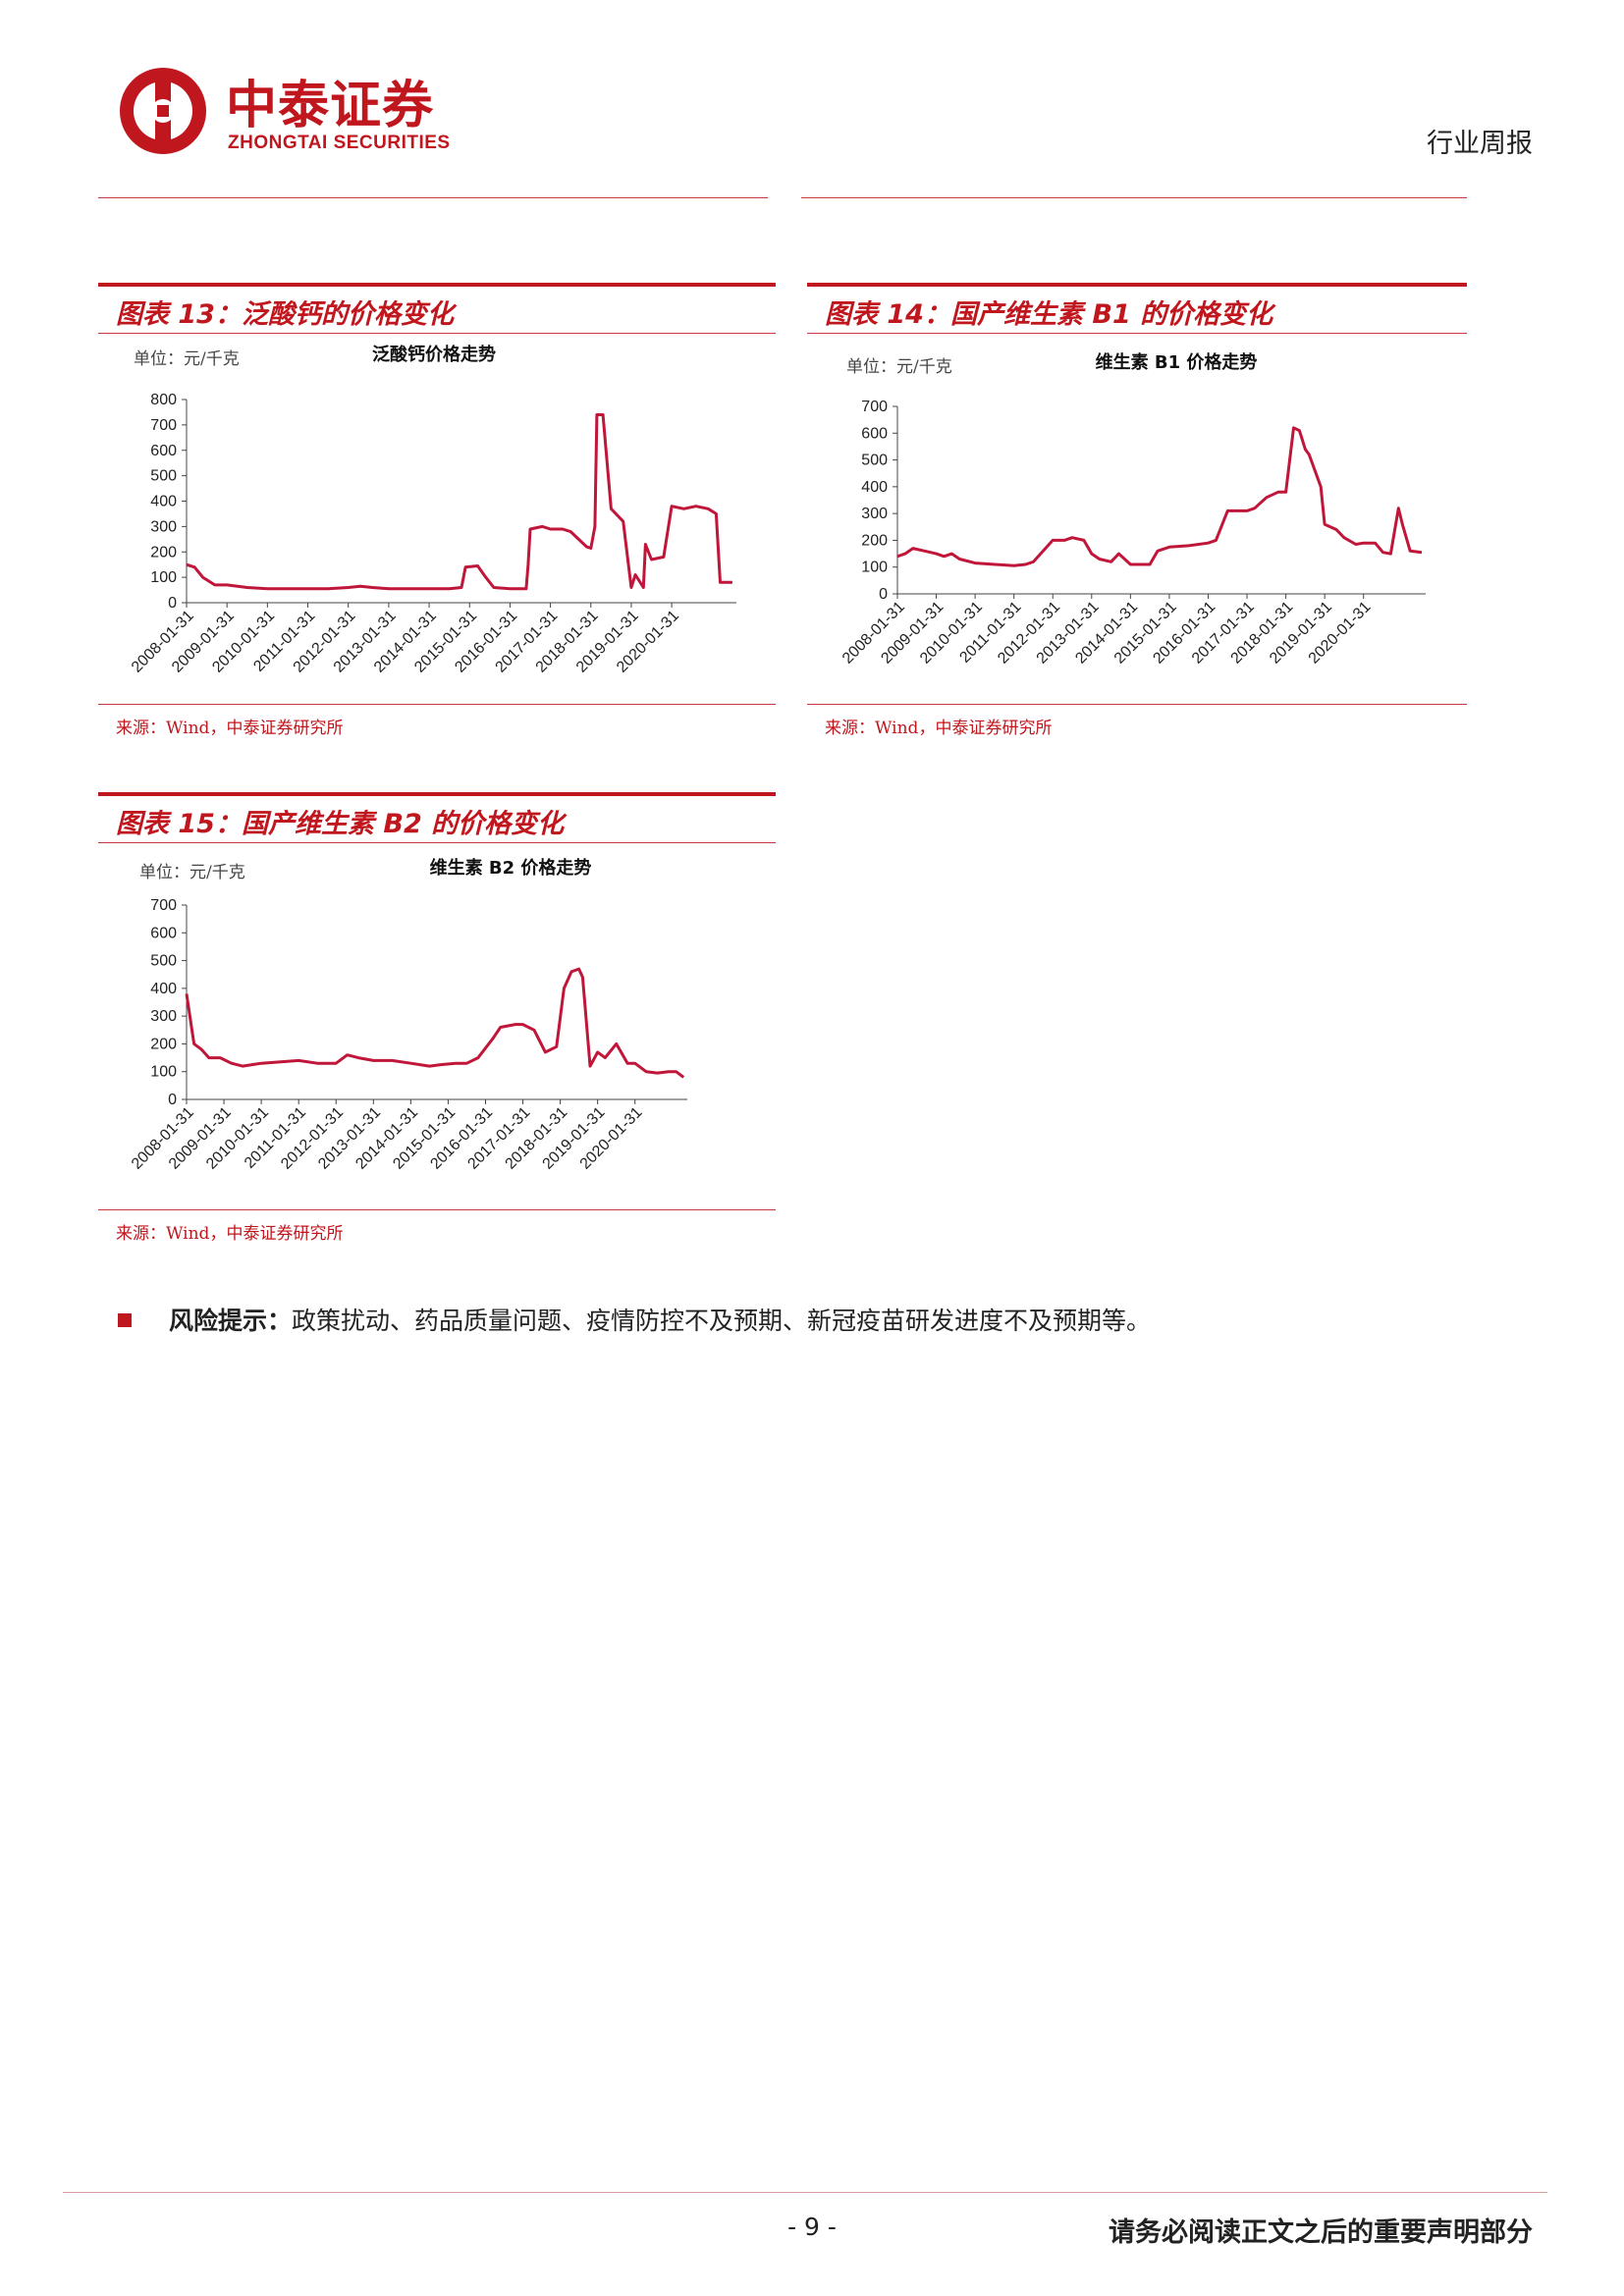  I want to click on panel-13-title: 图表 13：泛酸钙的价格变化, so click(285, 314).